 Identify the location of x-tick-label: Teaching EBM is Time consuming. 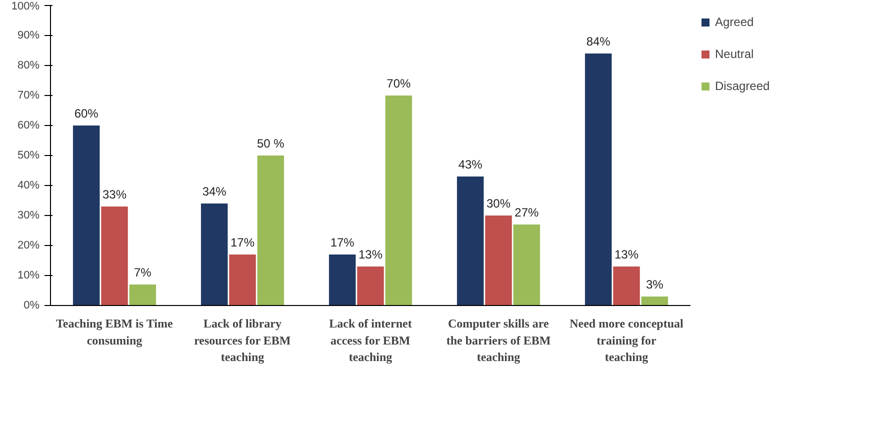
(115, 332).